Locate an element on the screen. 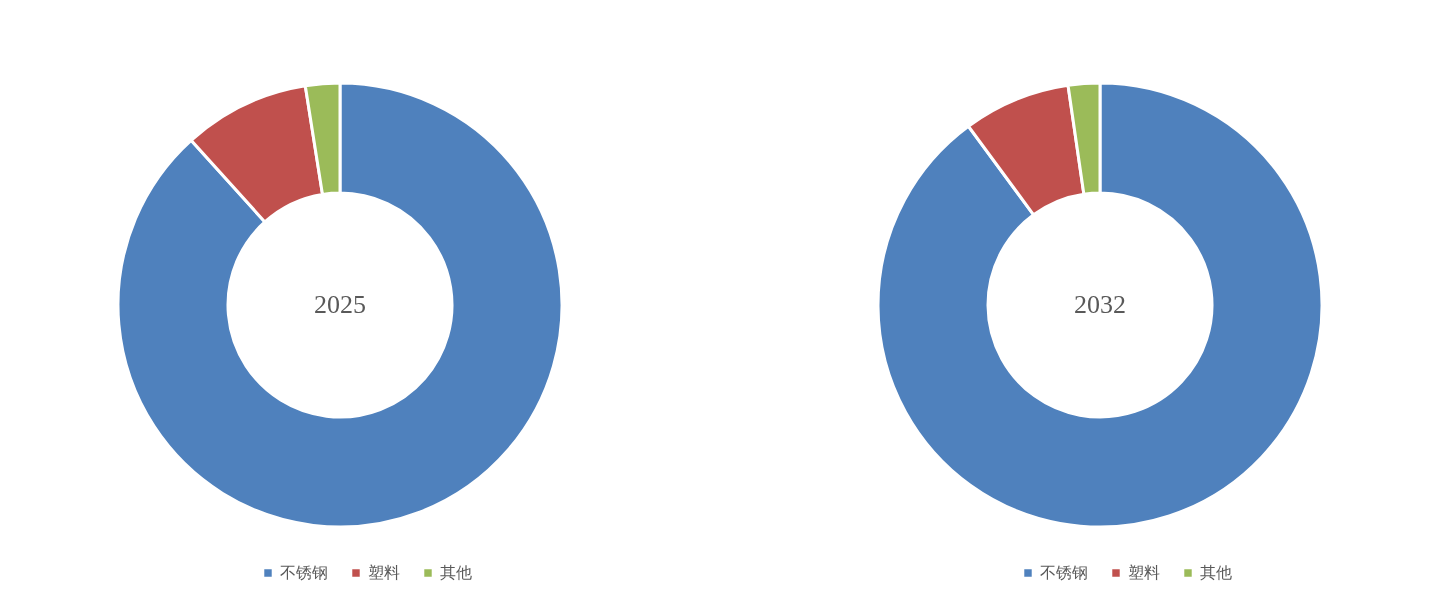 This screenshot has width=1450, height=601. text: 2025 is located at coordinates (340, 304).